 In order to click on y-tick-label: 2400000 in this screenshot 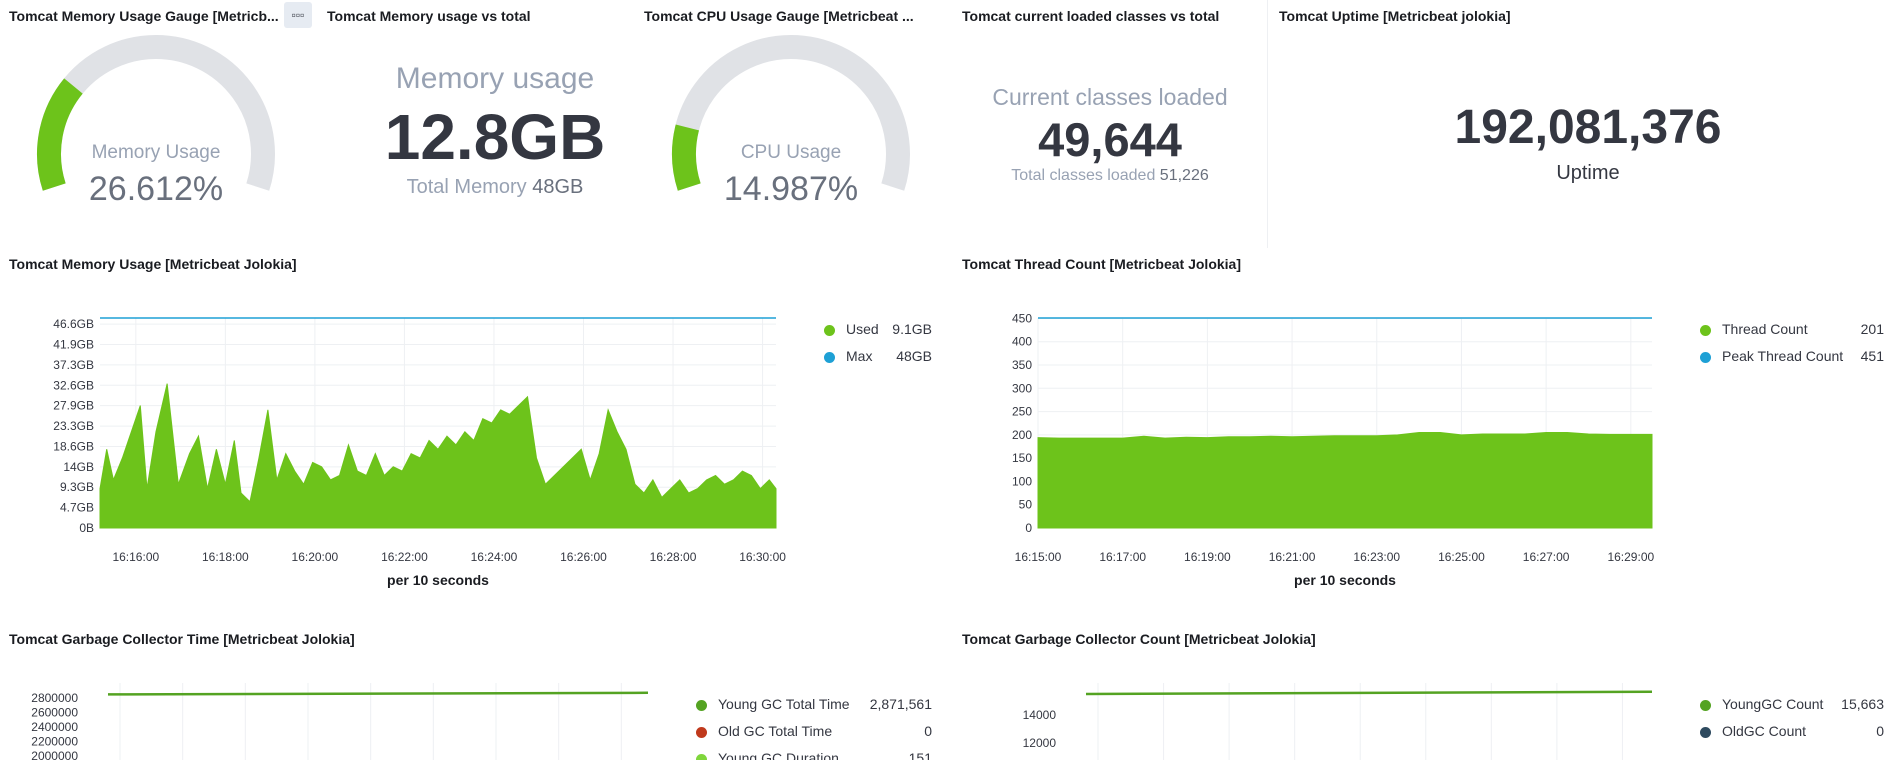, I will do `click(54, 727)`.